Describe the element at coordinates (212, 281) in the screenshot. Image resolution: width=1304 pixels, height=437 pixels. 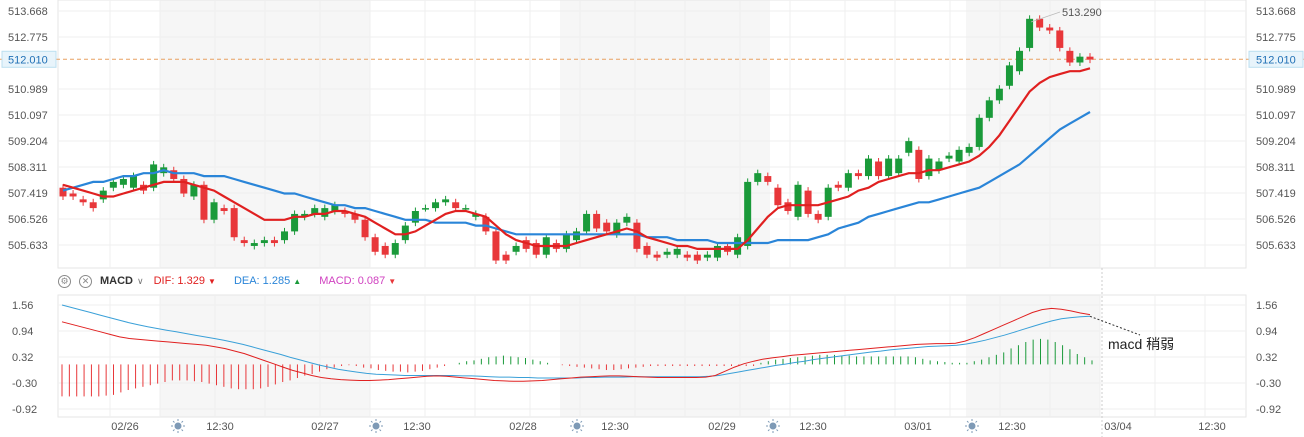
I see `dif-arrow: ▼` at that location.